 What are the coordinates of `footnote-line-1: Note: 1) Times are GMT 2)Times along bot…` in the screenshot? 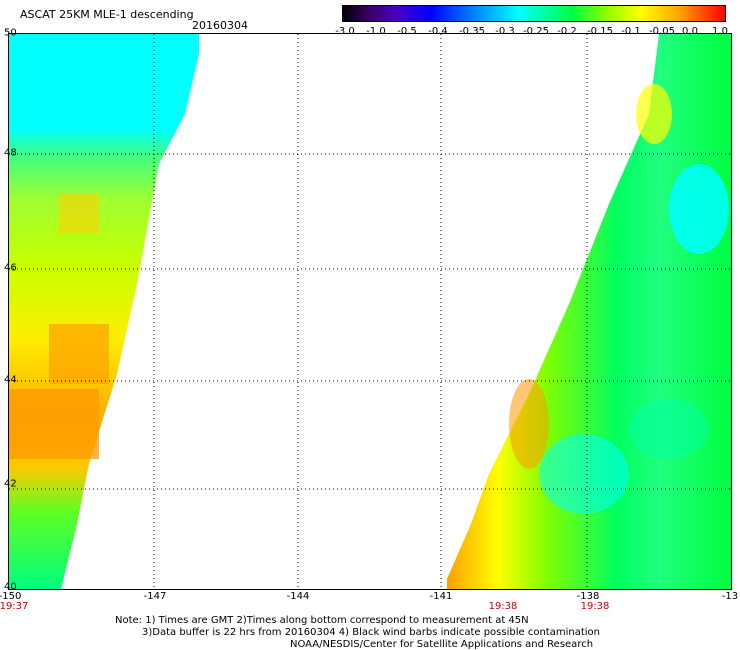 It's located at (322, 620).